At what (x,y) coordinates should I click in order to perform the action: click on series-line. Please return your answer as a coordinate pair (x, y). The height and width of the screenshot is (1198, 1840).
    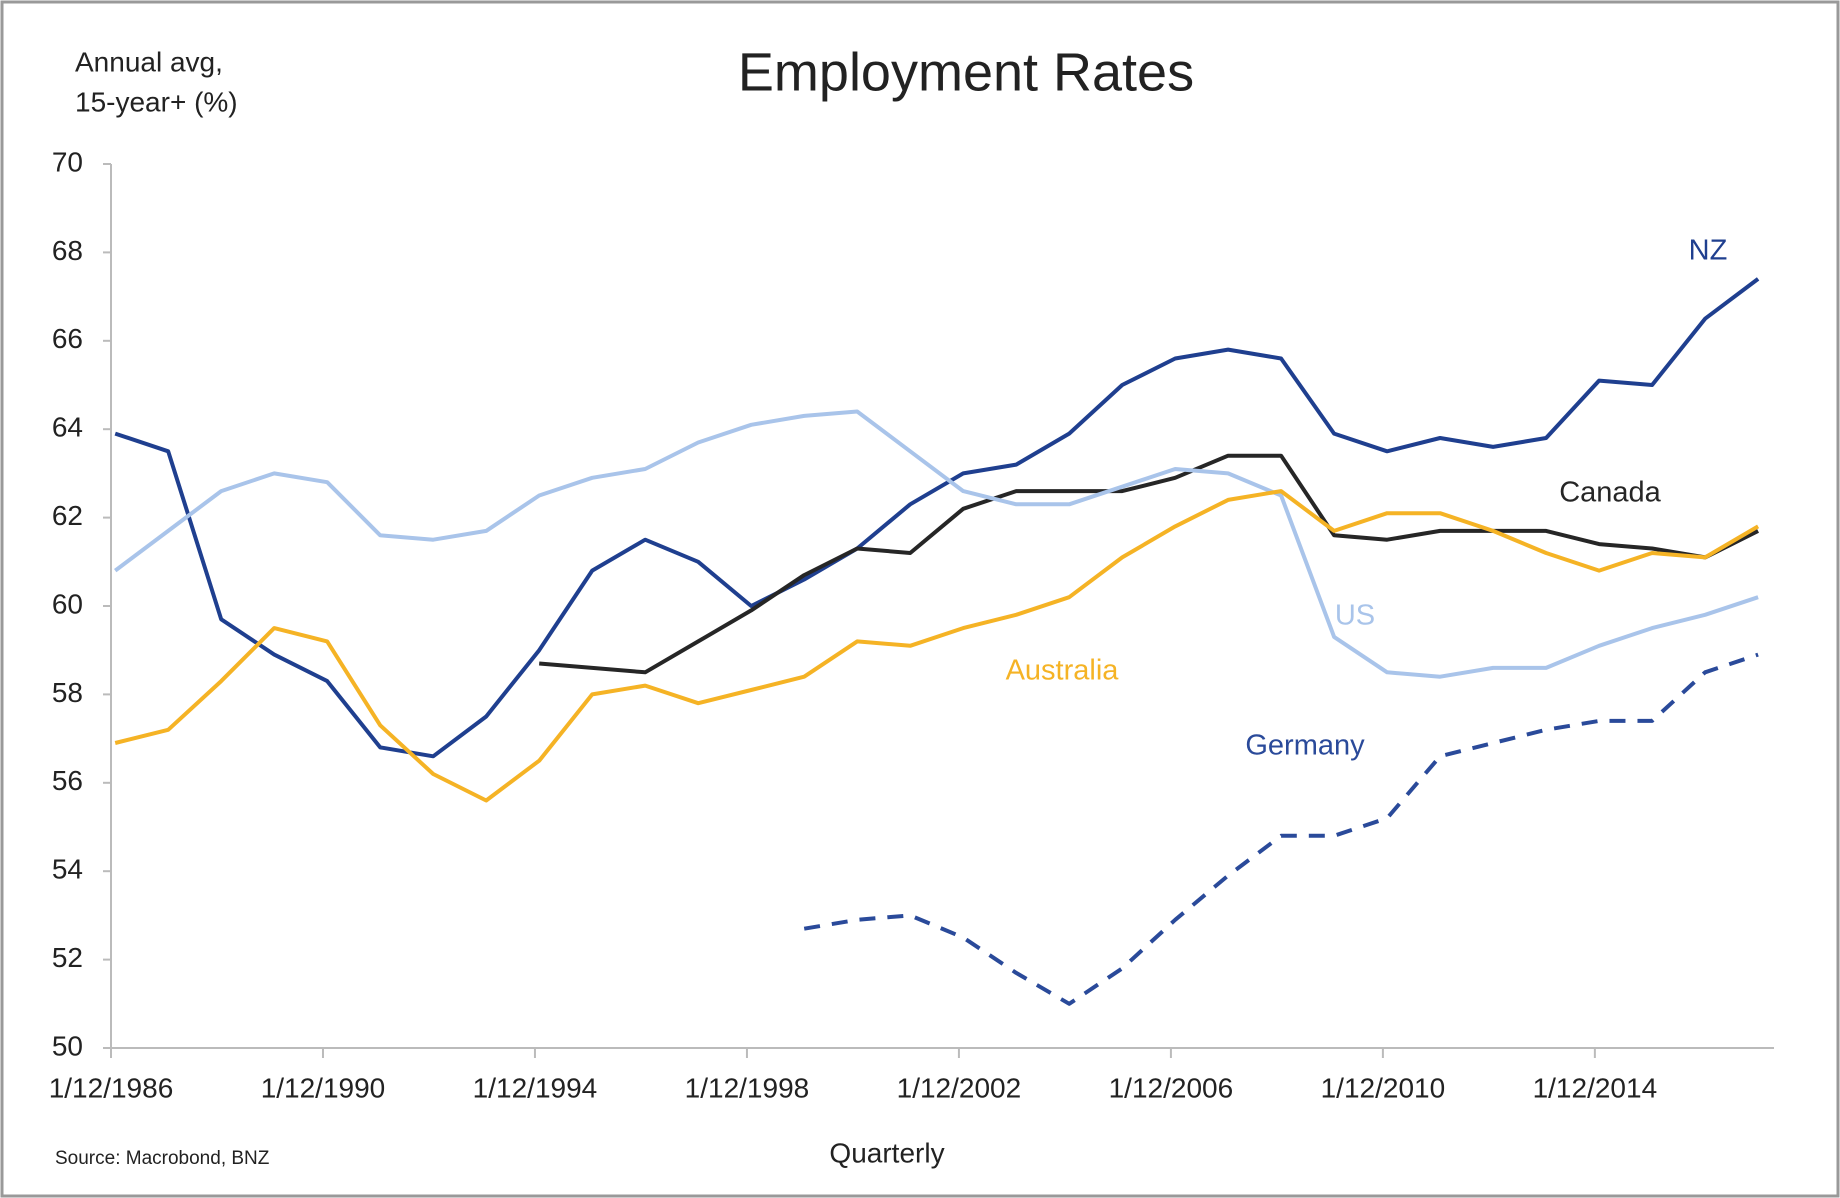
    Looking at the image, I should click on (1149, 564).